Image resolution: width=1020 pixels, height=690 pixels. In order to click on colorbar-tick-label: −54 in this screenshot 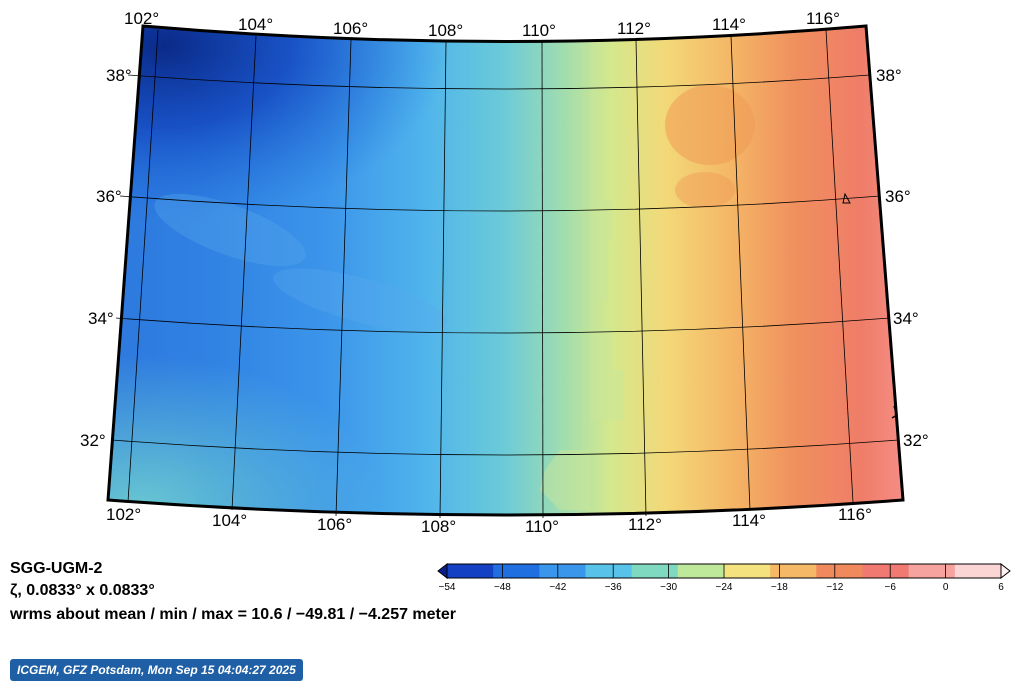, I will do `click(447, 587)`.